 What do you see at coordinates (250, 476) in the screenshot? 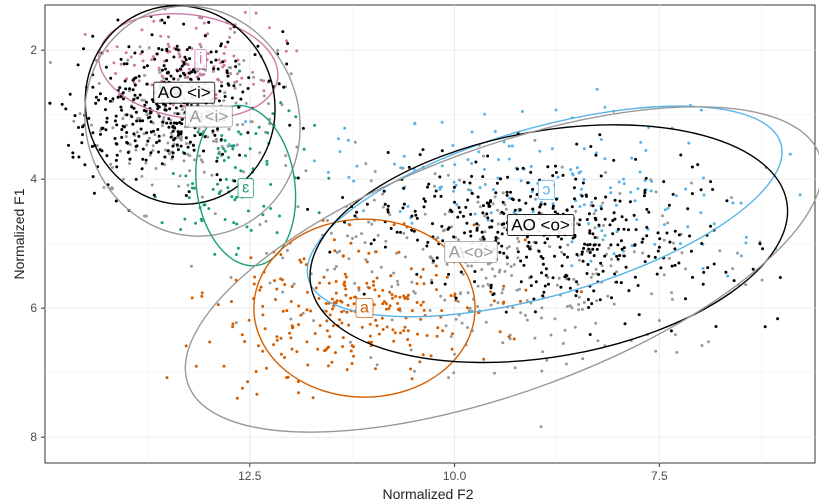
I see `x-tick-label: 12.5` at bounding box center [250, 476].